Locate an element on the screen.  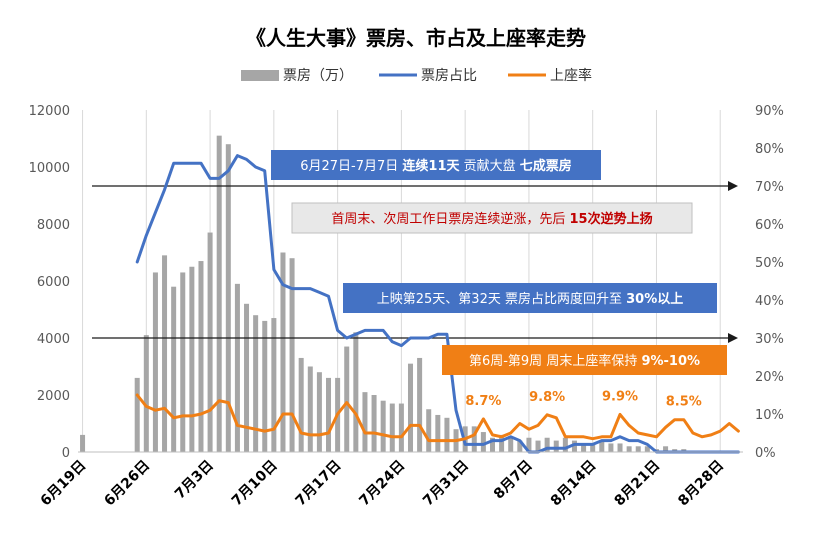
x-tick-label-7: 8月7日 is located at coordinates (513, 480).